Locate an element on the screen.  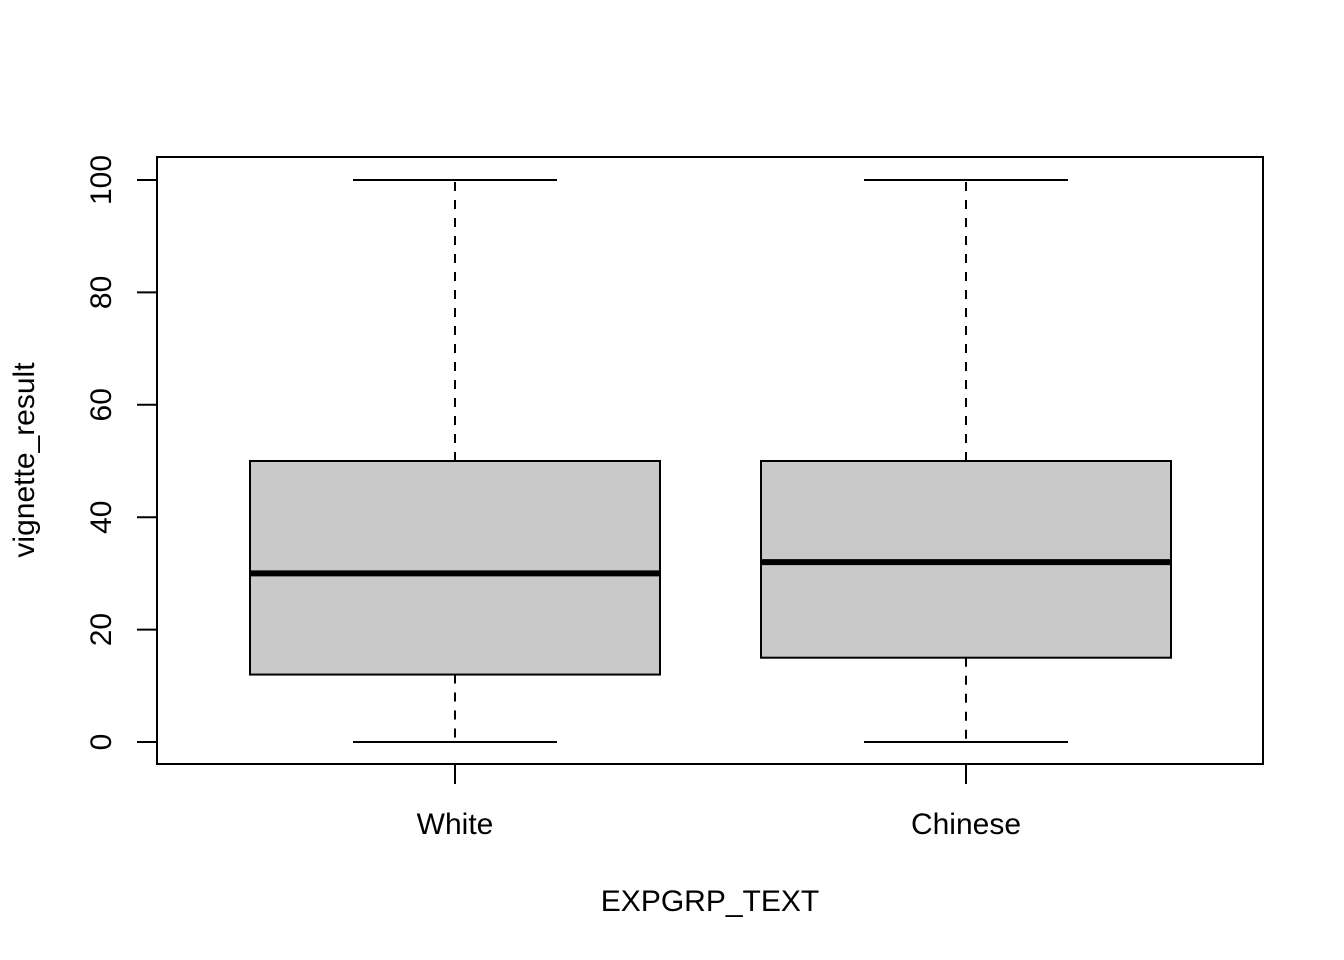
y-tick-label: 40 is located at coordinates (101, 517).